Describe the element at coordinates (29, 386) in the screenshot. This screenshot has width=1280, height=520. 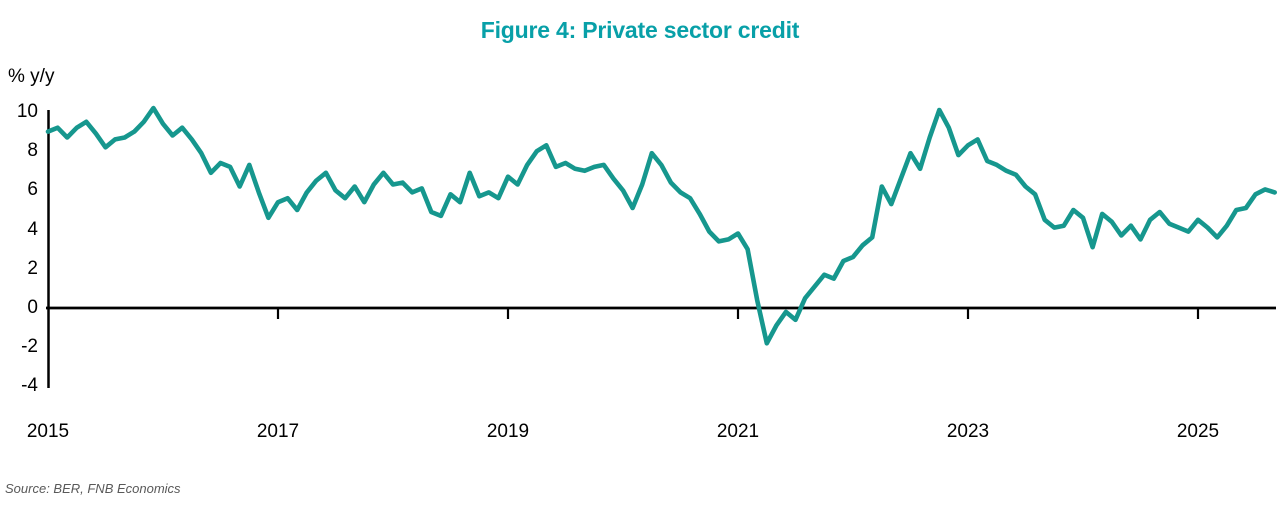
I see `y-tick-label: -4` at that location.